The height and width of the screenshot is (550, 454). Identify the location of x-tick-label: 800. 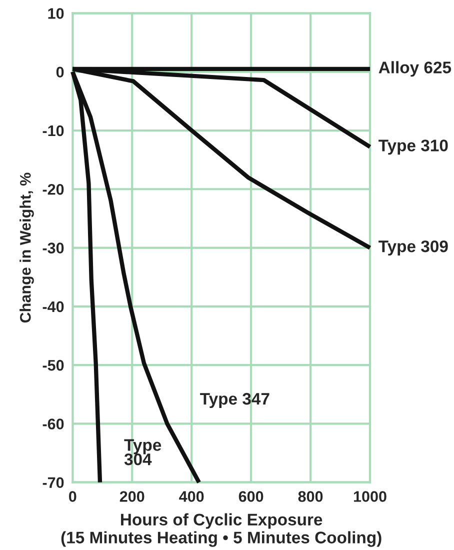
(310, 496).